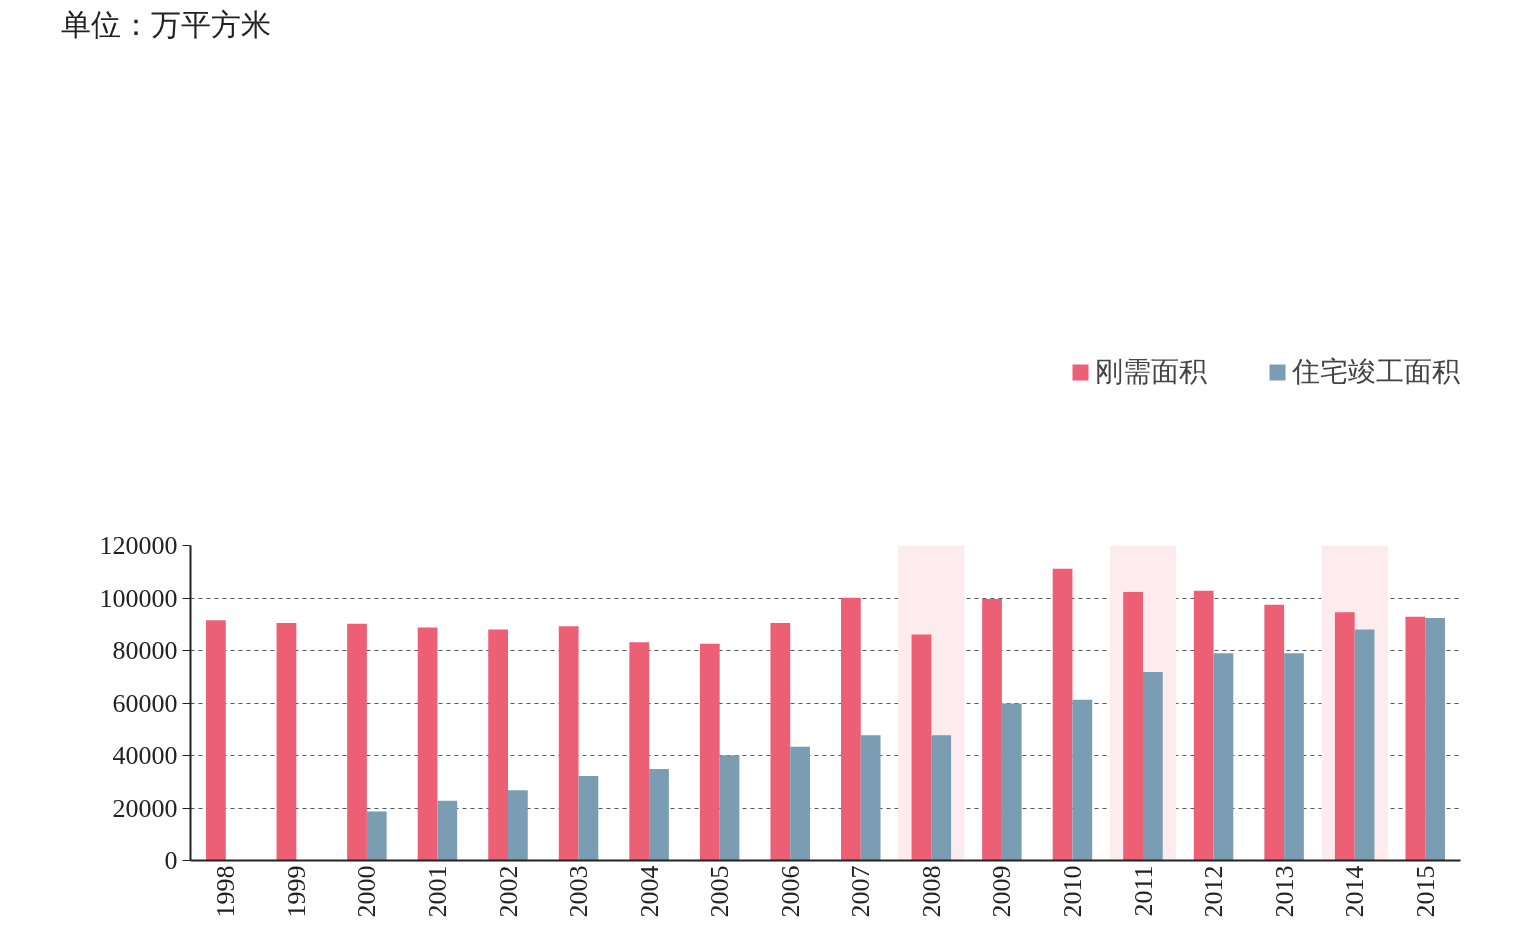  Describe the element at coordinates (1376, 372) in the screenshot. I see `legend-label: 住宅竣工面积` at that location.